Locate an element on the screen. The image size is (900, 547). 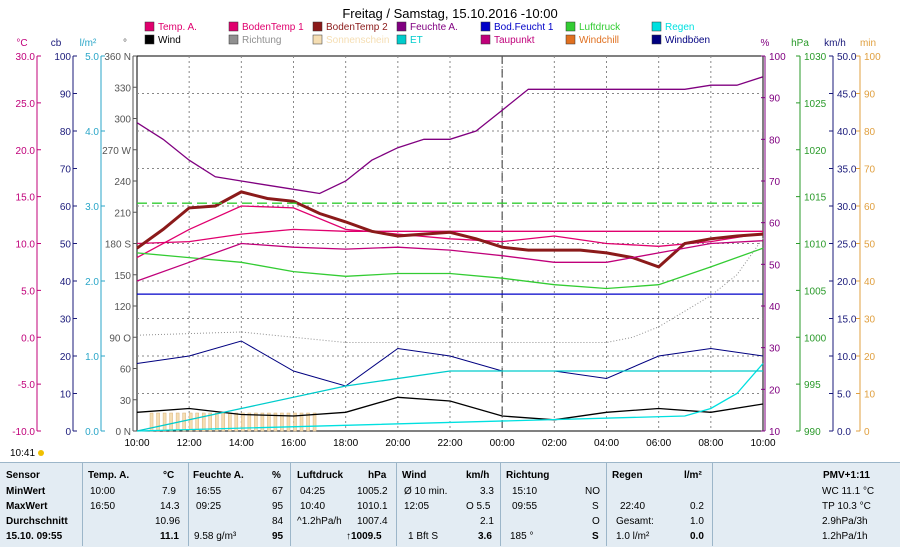
axis-tick-label: 1015 is located at coordinates (815, 198).